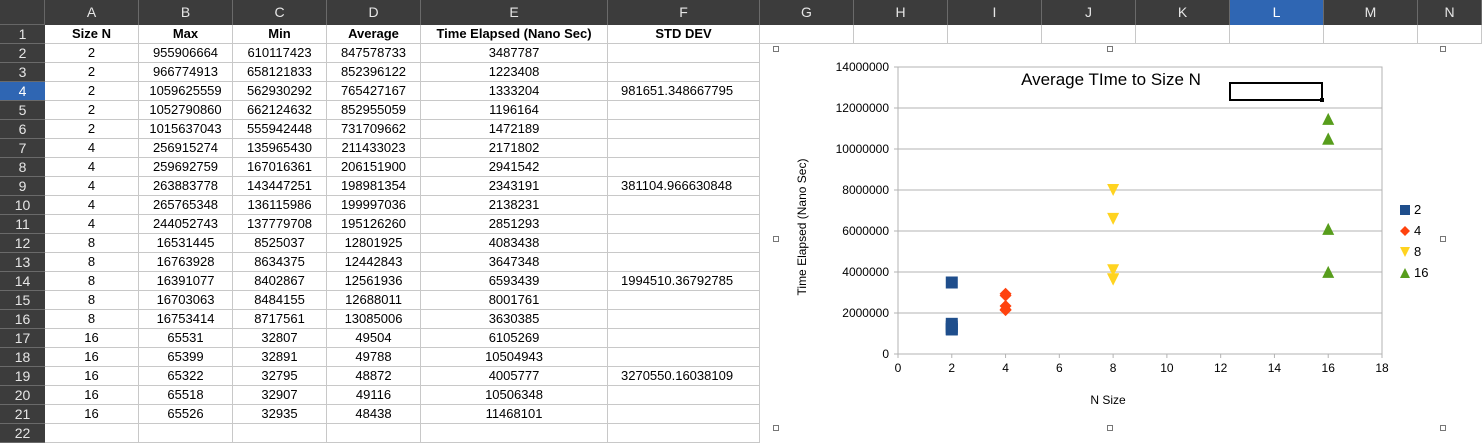  Describe the element at coordinates (280, 376) in the screenshot. I see `data-cell: 32795` at that location.